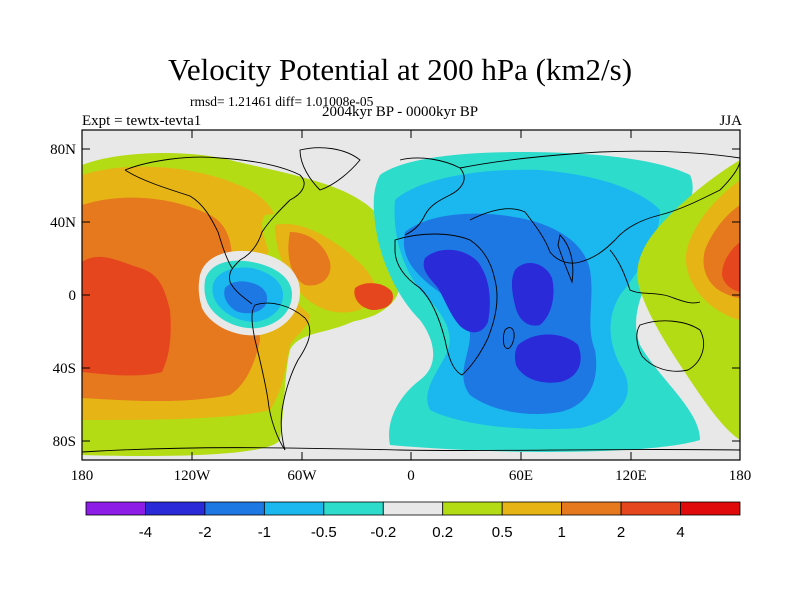 Image resolution: width=800 pixels, height=600 pixels. What do you see at coordinates (532, 294) in the screenshot?
I see `contour-negative-2b` at bounding box center [532, 294].